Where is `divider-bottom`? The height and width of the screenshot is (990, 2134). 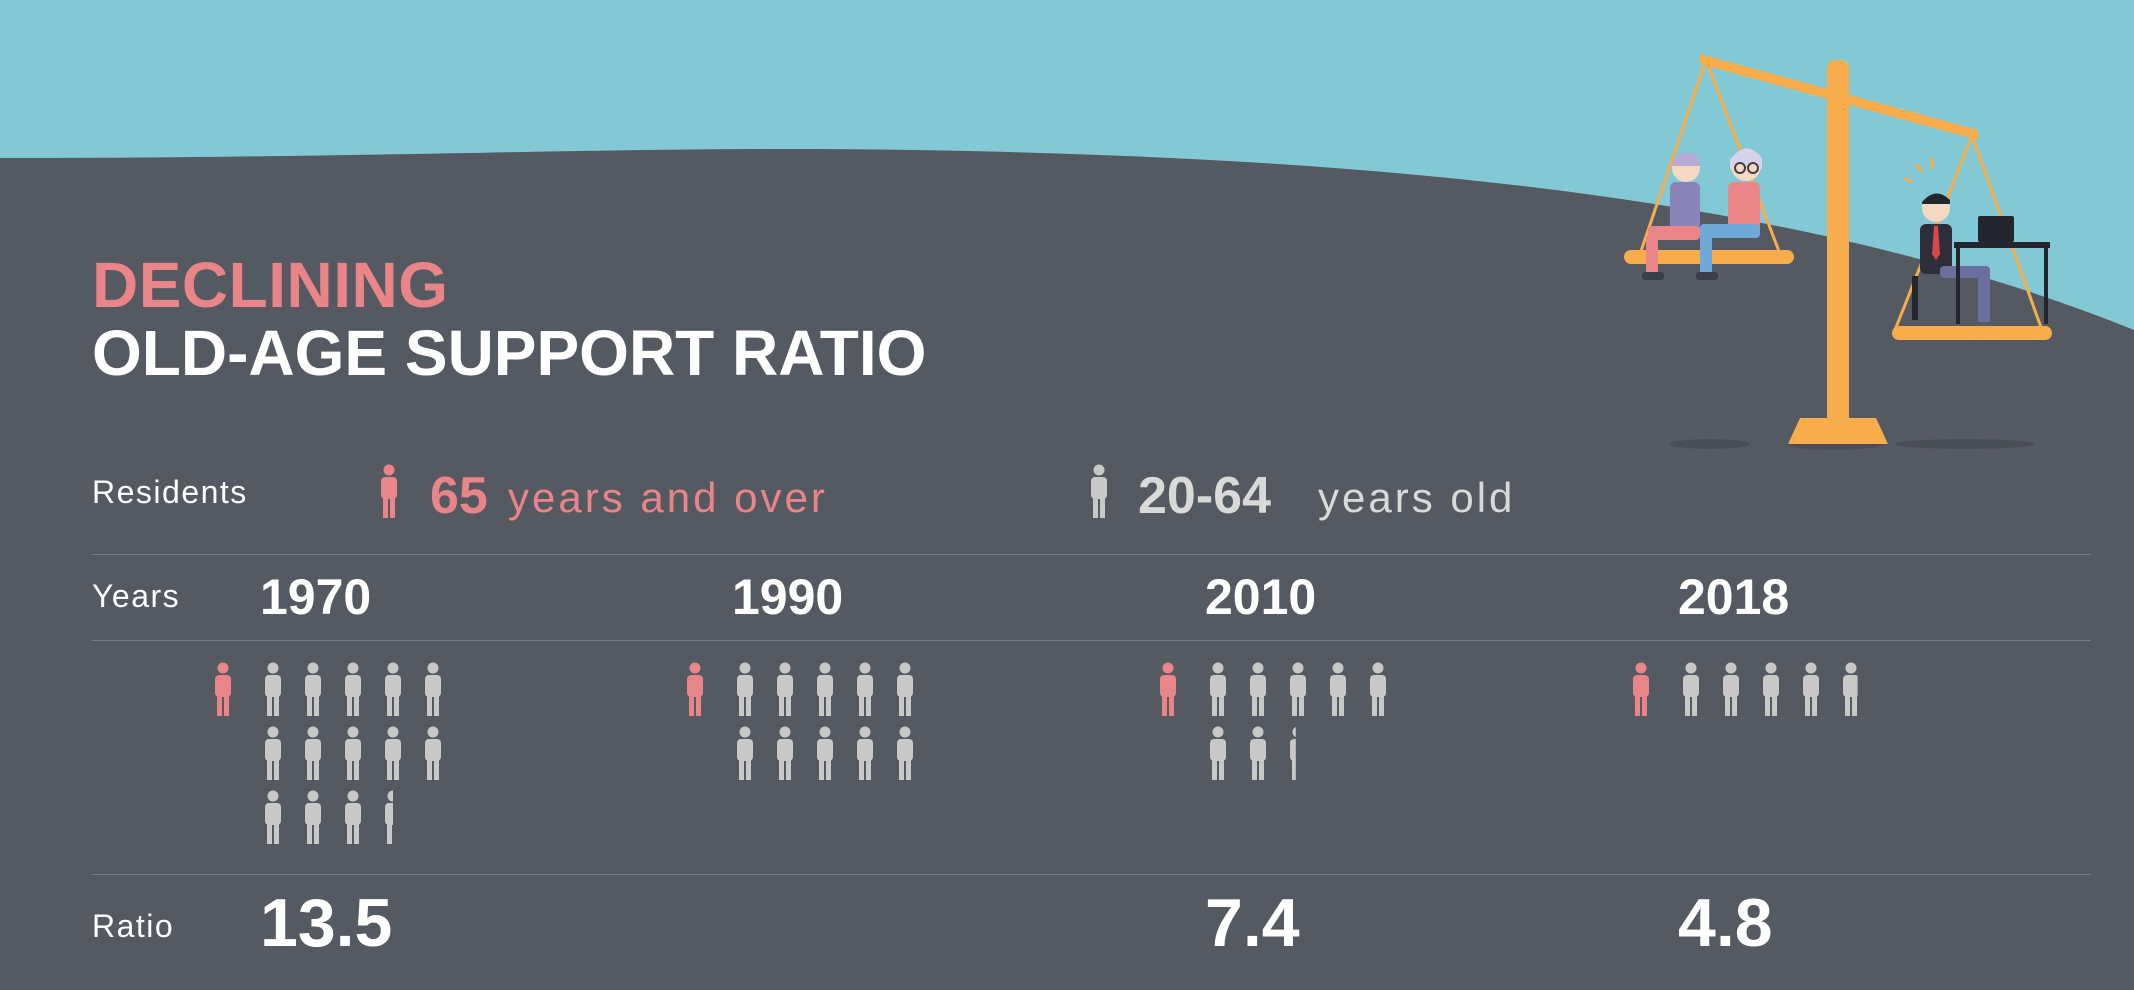 divider-bottom is located at coordinates (1091, 874).